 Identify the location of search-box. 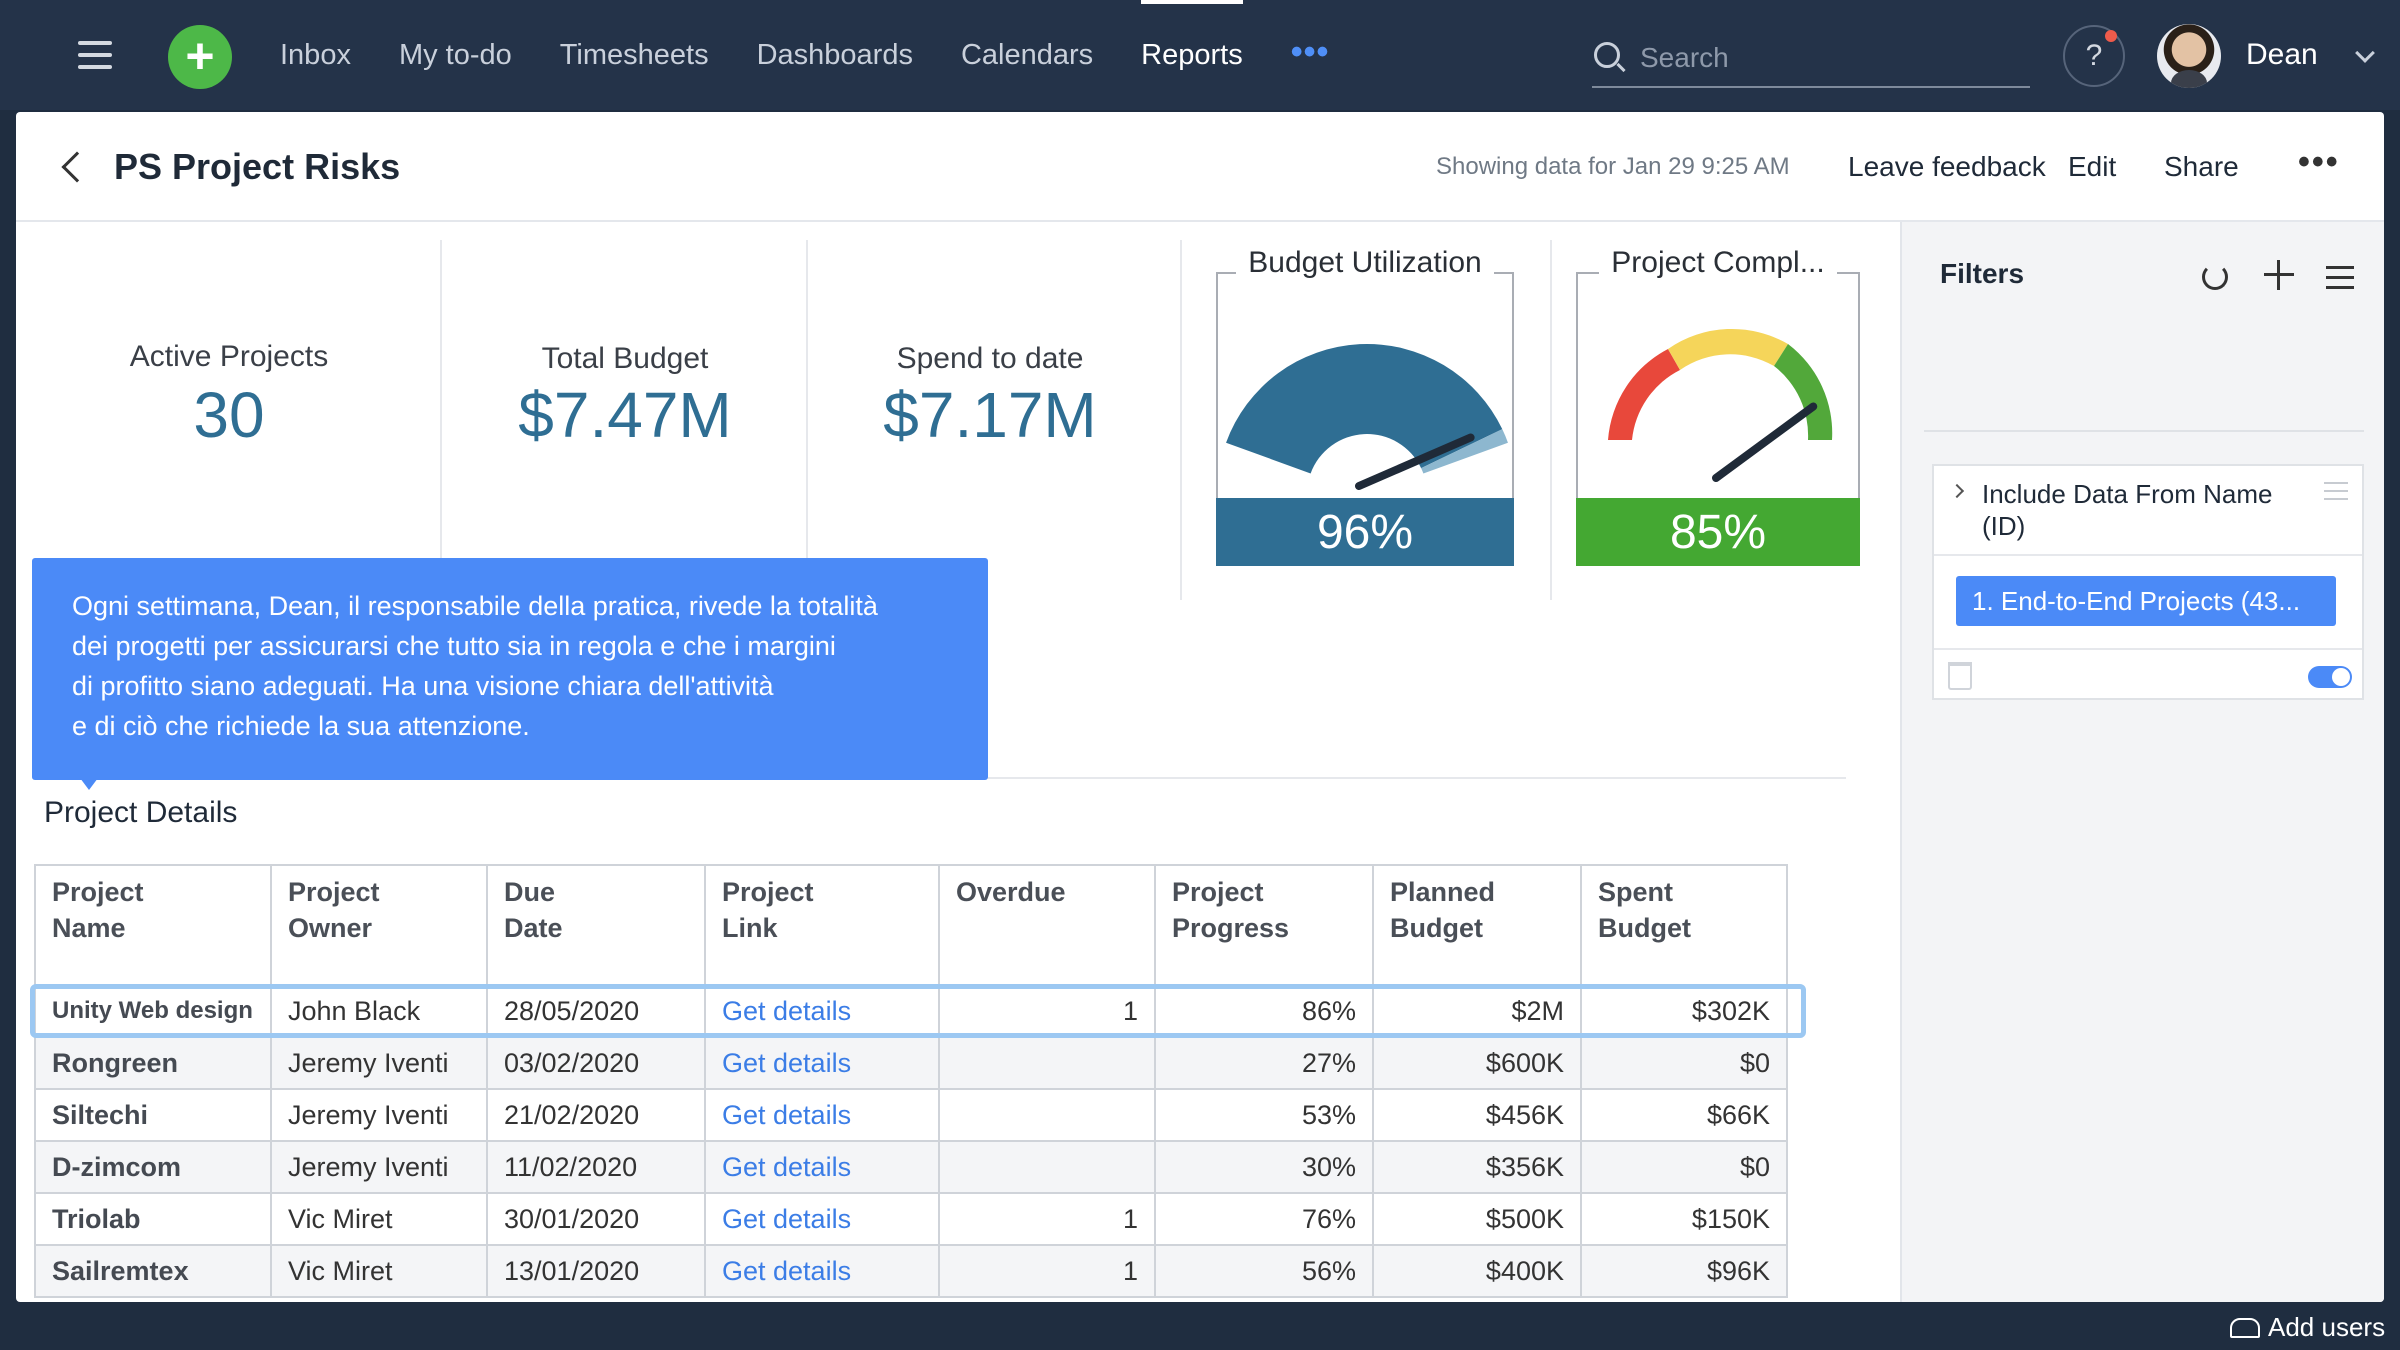
(1811, 60).